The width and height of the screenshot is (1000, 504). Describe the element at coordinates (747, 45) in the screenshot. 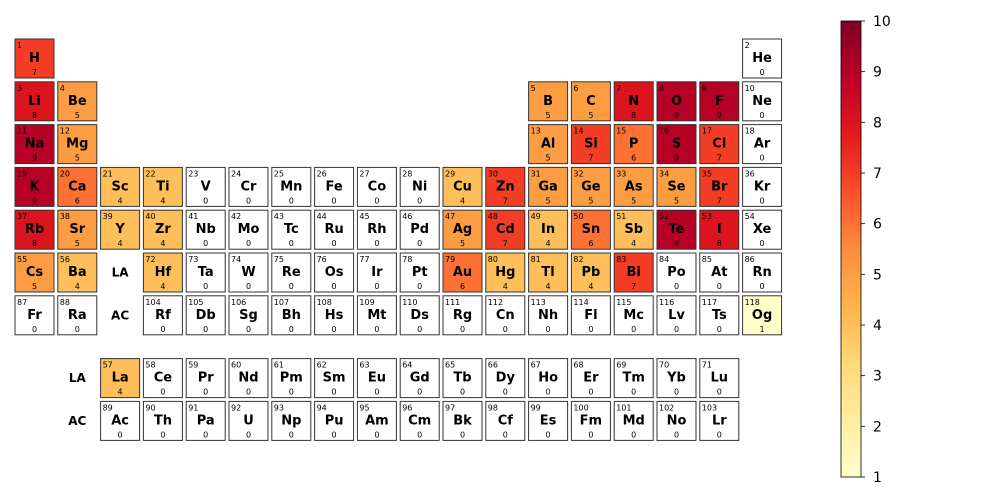

I see `atomic-number: 2` at that location.